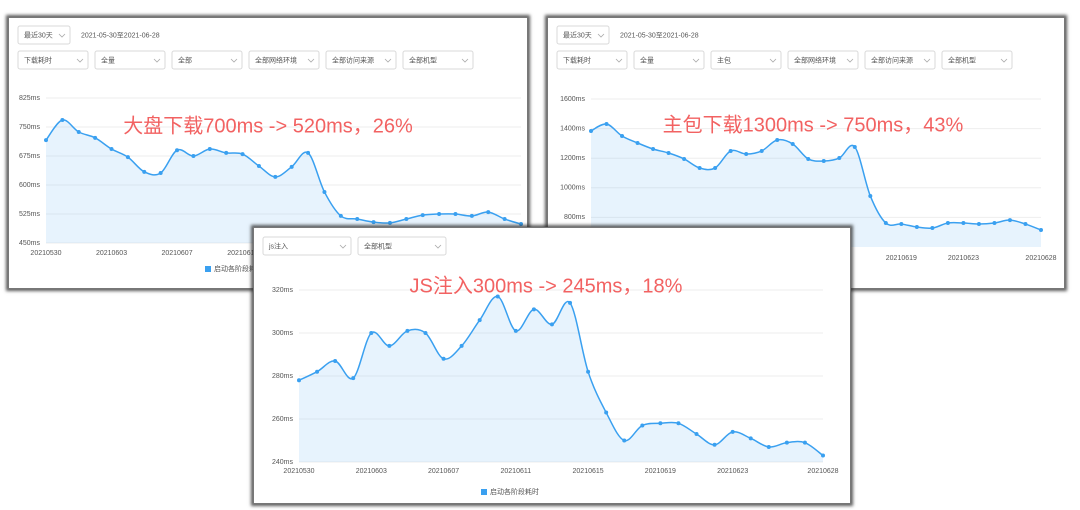 This screenshot has height=510, width=1080. I want to click on x-tick-label: 20210611, so click(516, 471).